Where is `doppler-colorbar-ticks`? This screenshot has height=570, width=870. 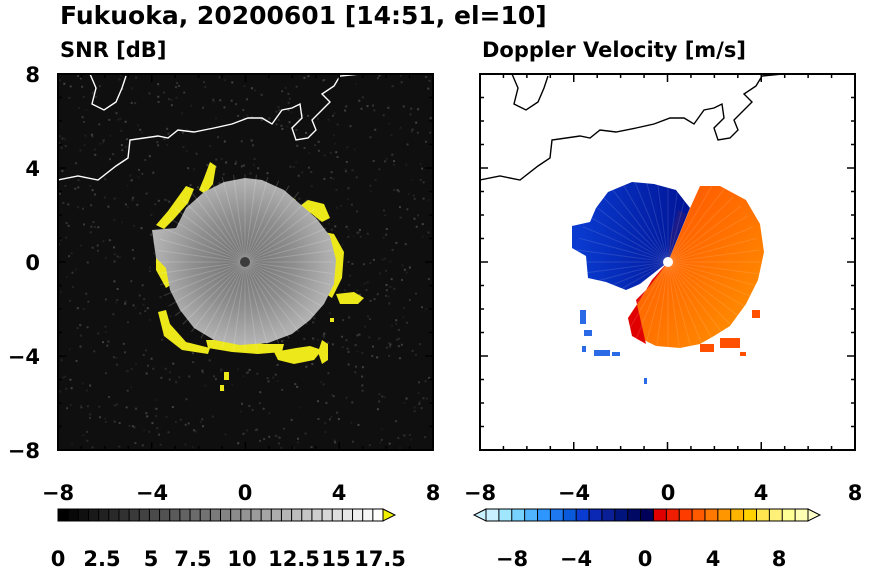 doppler-colorbar-ticks is located at coordinates (647, 515).